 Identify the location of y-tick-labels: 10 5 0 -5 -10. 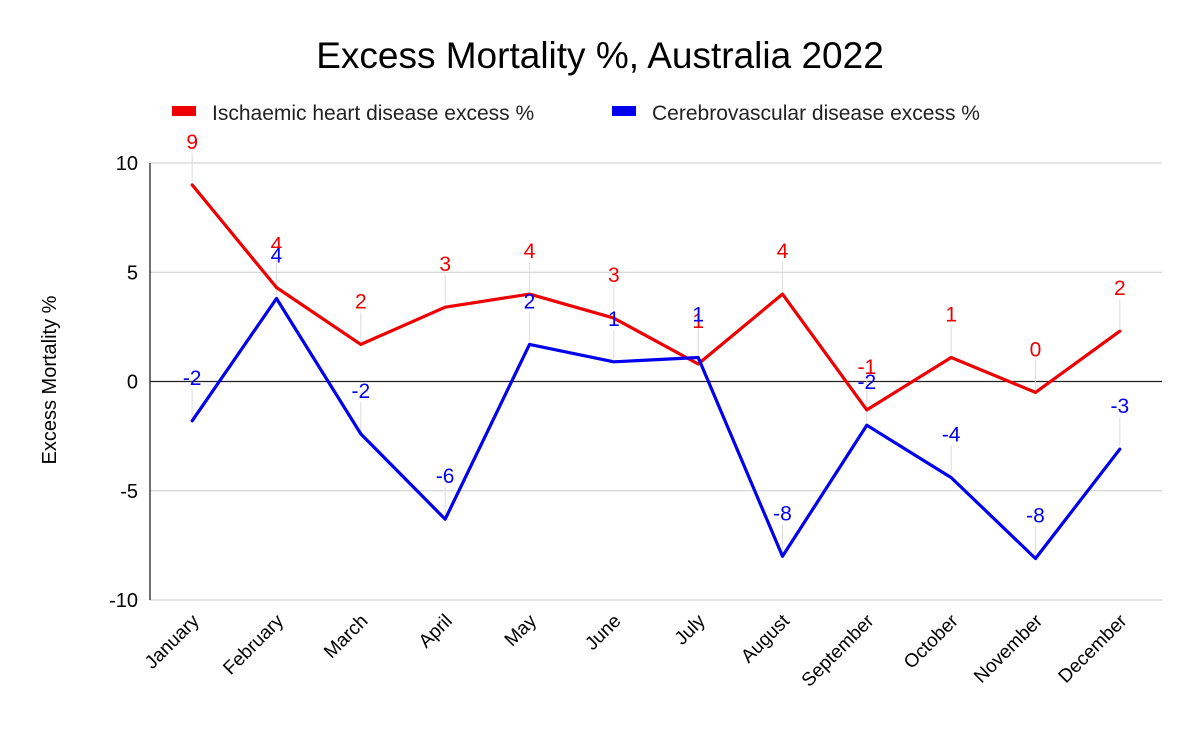
(123, 382).